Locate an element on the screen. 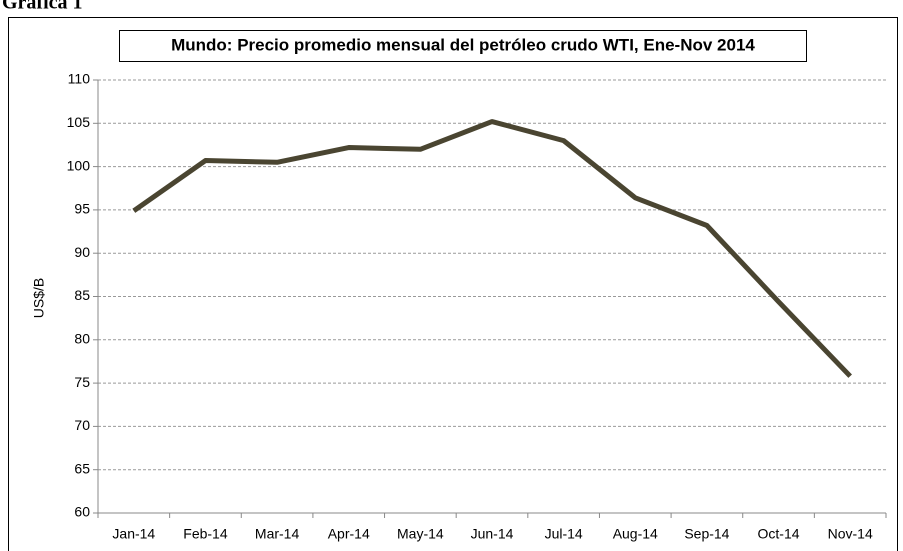  y-tick-label: 65 is located at coordinates (82, 468).